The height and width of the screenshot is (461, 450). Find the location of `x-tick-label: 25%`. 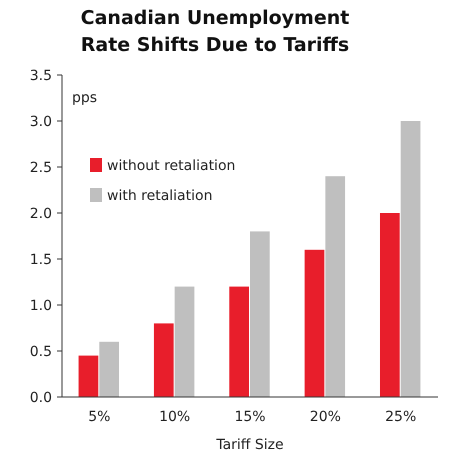

x-tick-label: 25% is located at coordinates (400, 417).